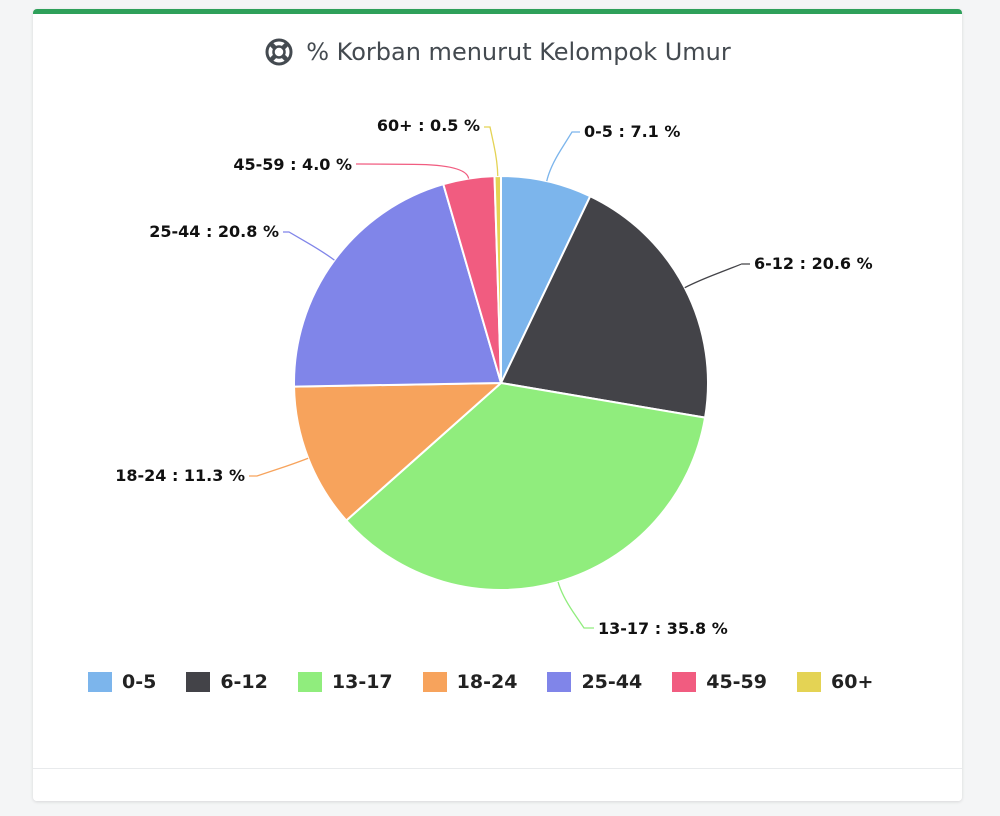 The image size is (1000, 816). Describe the element at coordinates (214, 231) in the screenshot. I see `data-label-25-44: 25-44 : 20.8 %` at that location.